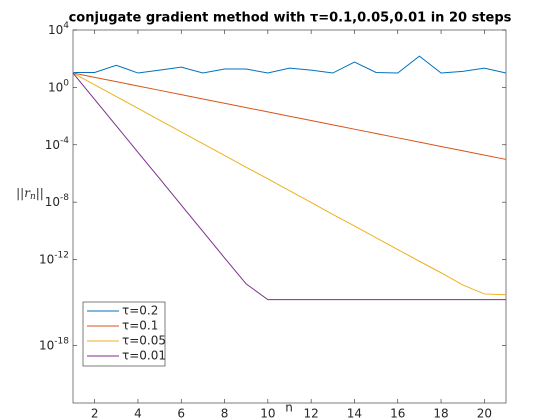 The width and height of the screenshot is (560, 420). I want to click on x-tick-label: 12, so click(311, 413).